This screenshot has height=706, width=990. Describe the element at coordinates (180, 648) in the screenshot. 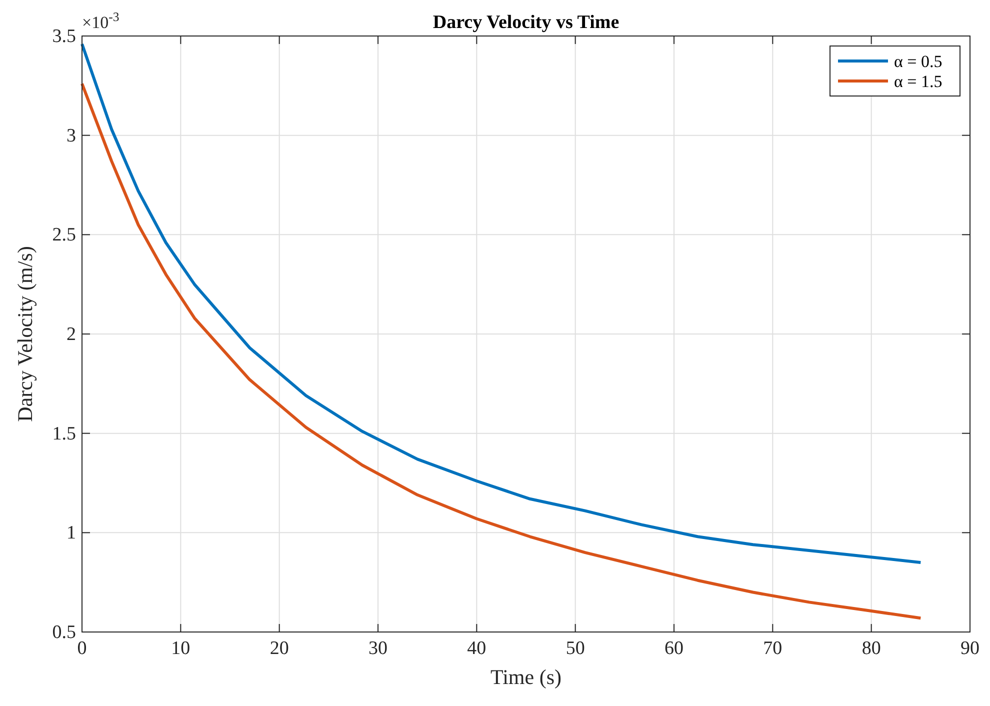

I see `x-tick-label: 10` at that location.